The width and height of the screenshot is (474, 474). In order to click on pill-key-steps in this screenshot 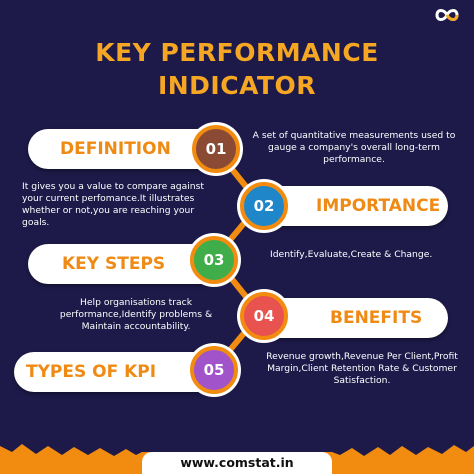, I will do `click(118, 264)`.